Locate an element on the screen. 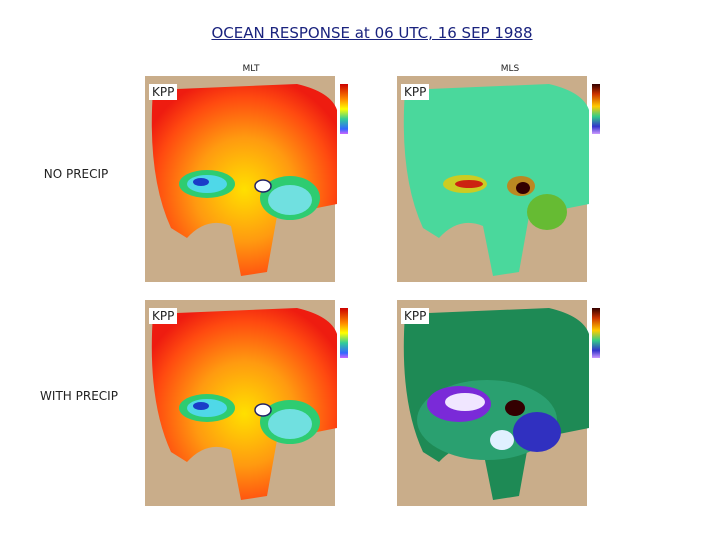 This screenshot has width=720, height=540. column-label: MLS is located at coordinates (510, 69).